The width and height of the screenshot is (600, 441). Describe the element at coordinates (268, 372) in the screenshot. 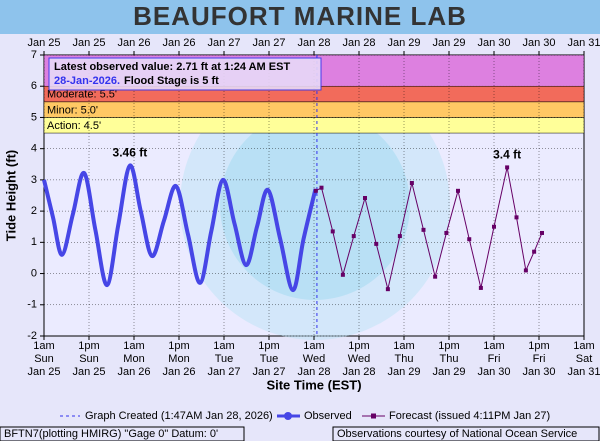

I see `x-tick-date: Jan 27` at that location.